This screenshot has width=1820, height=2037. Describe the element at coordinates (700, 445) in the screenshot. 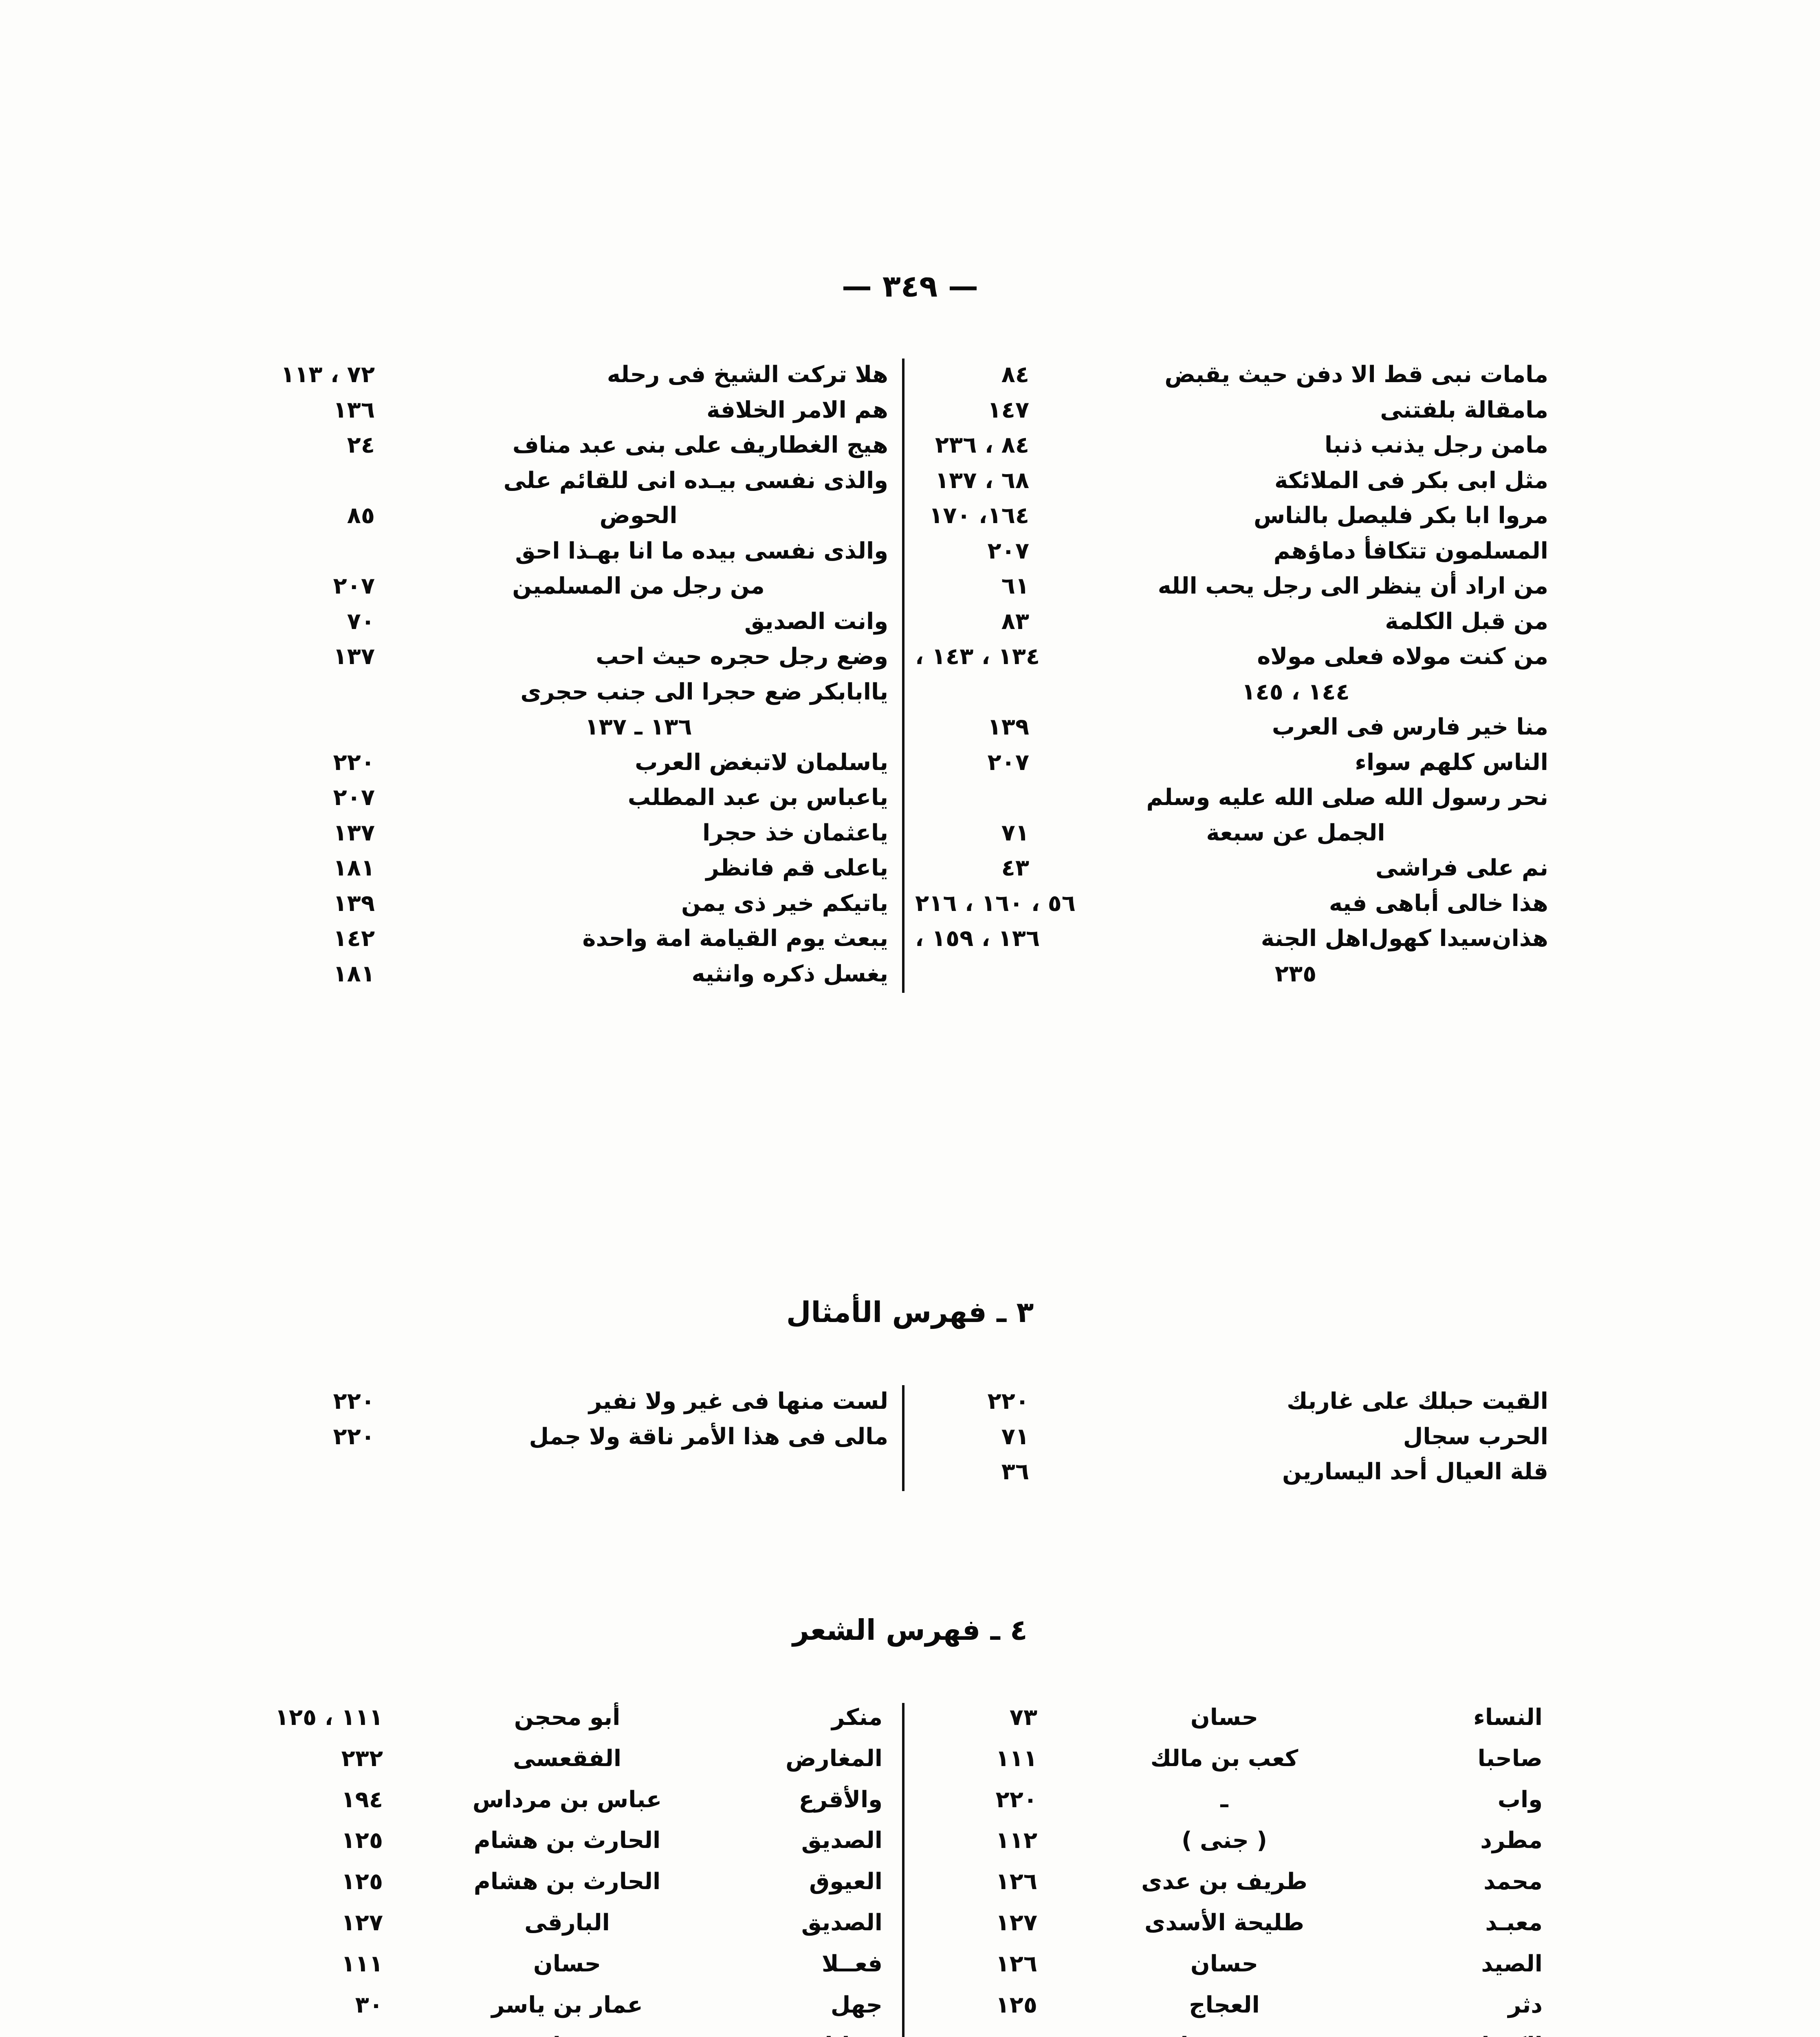

I see `index-entry-text: هيج الغطاريف على بنى عبد مناف` at that location.